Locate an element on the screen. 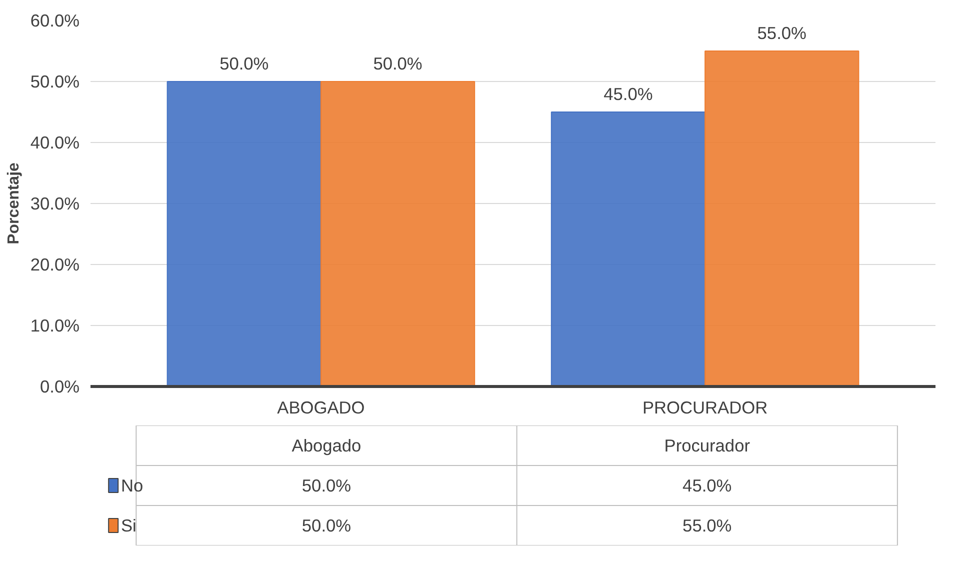  legend-label: No is located at coordinates (132, 486).